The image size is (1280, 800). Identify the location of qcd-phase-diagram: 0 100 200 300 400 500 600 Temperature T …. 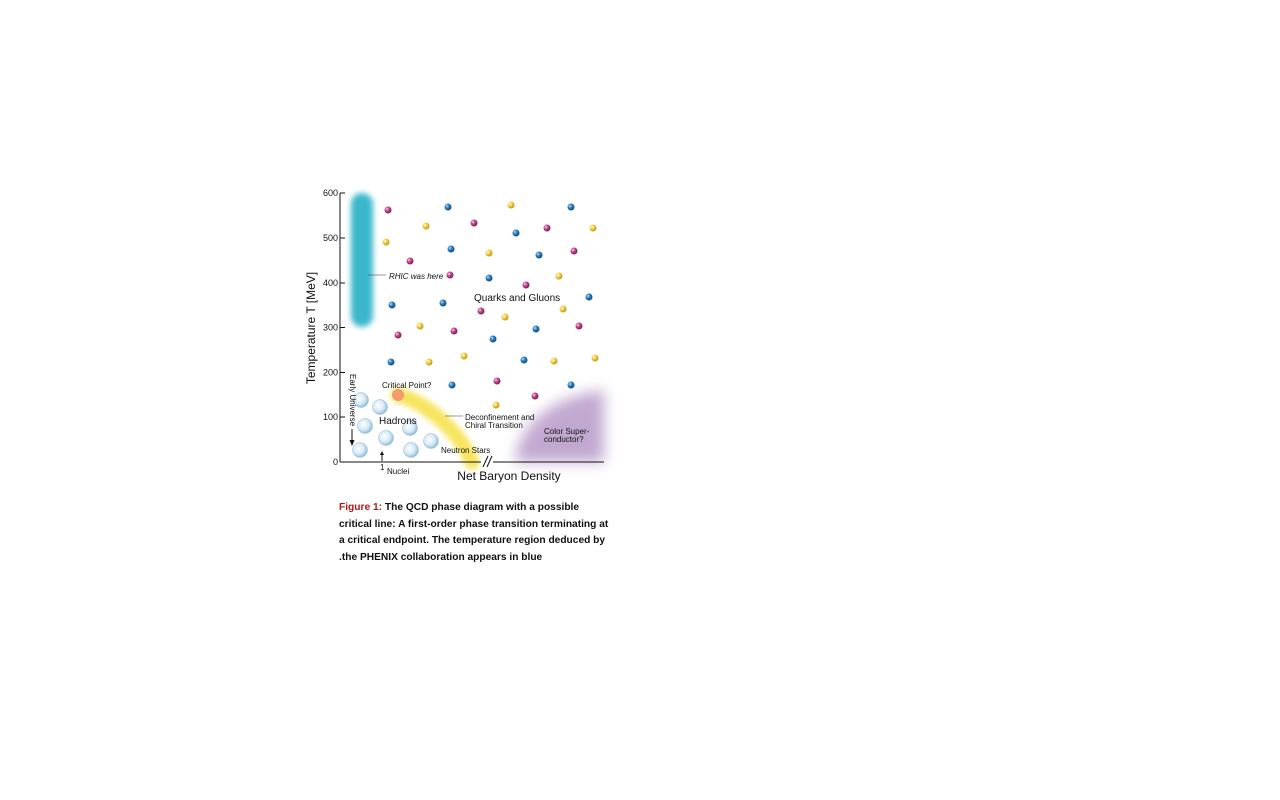
(460, 335).